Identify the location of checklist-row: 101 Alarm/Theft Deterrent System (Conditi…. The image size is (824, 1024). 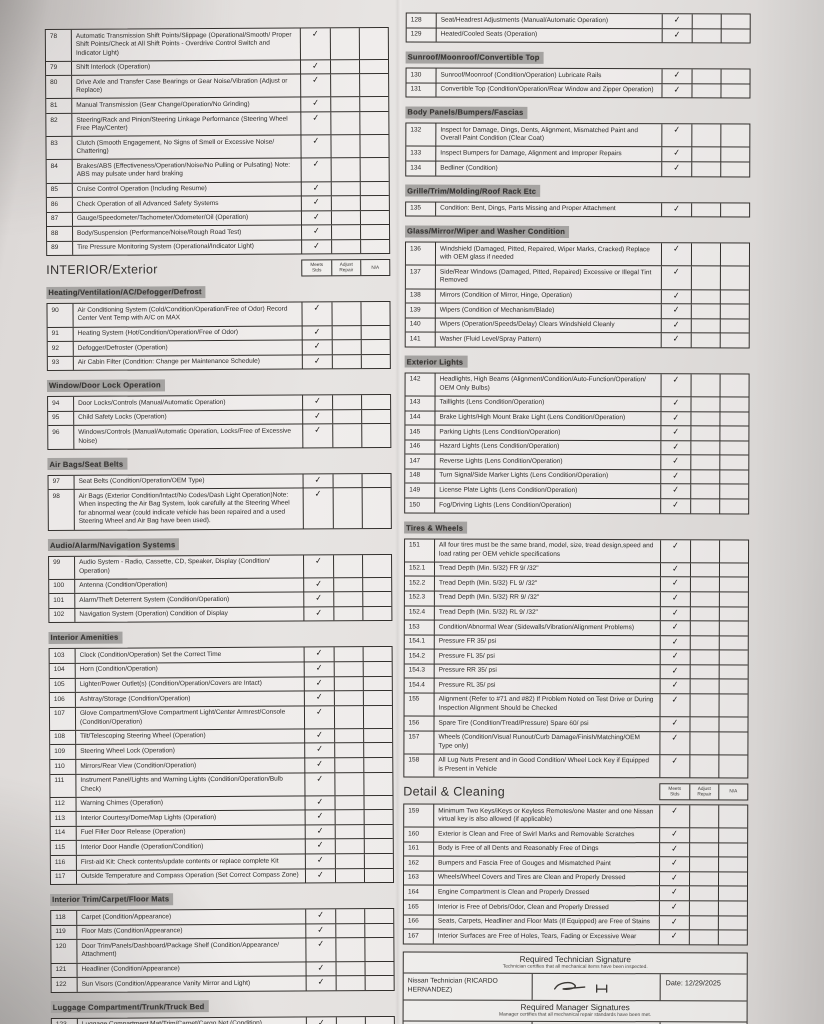
(220, 599).